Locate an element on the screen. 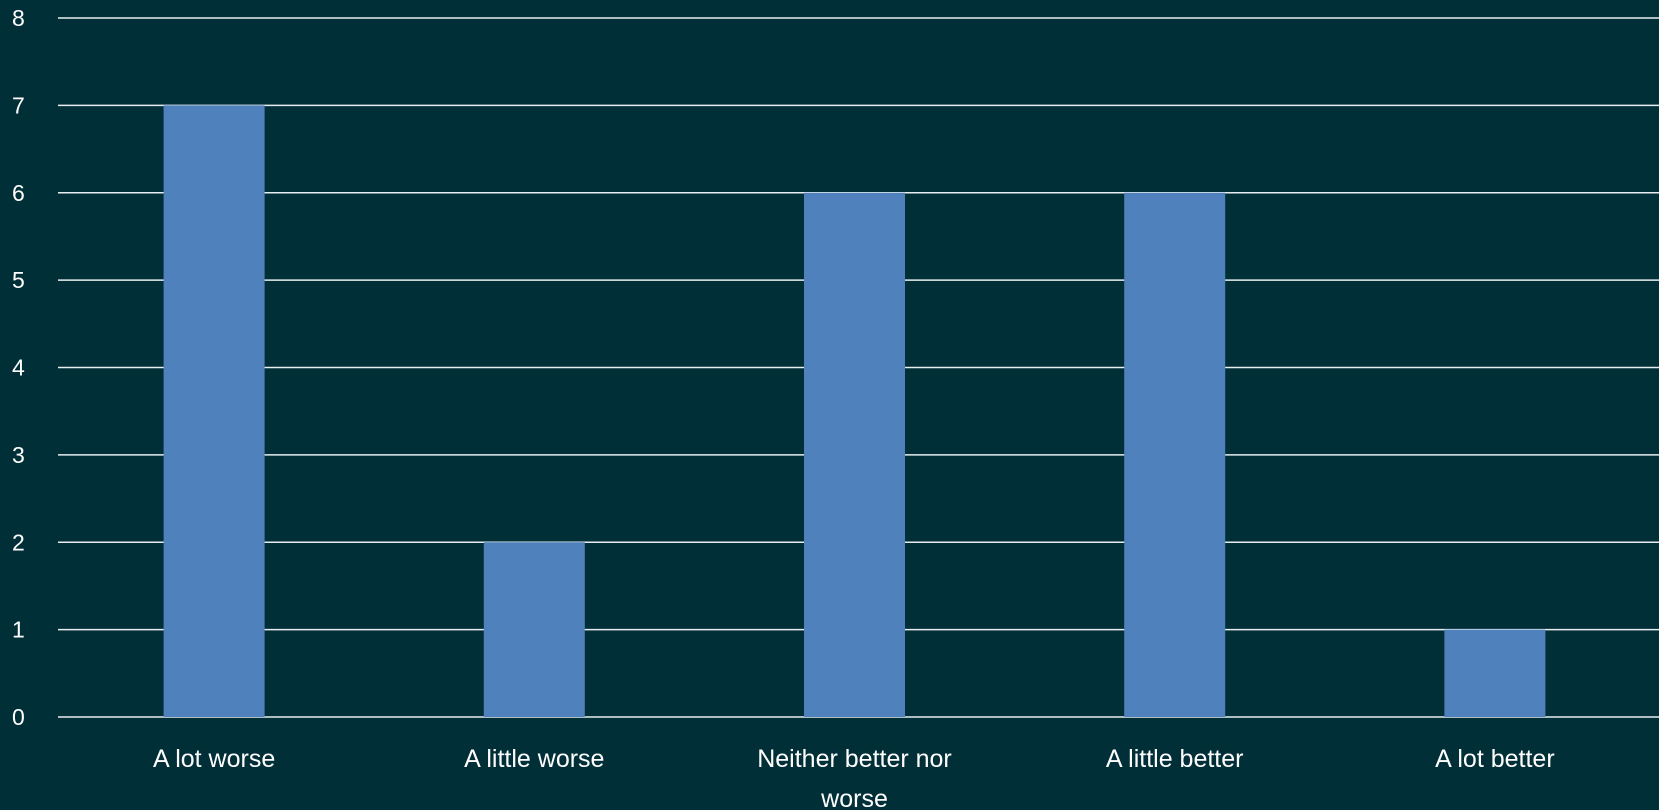 This screenshot has height=810, width=1659. y-tick-label: 4 is located at coordinates (18, 368).